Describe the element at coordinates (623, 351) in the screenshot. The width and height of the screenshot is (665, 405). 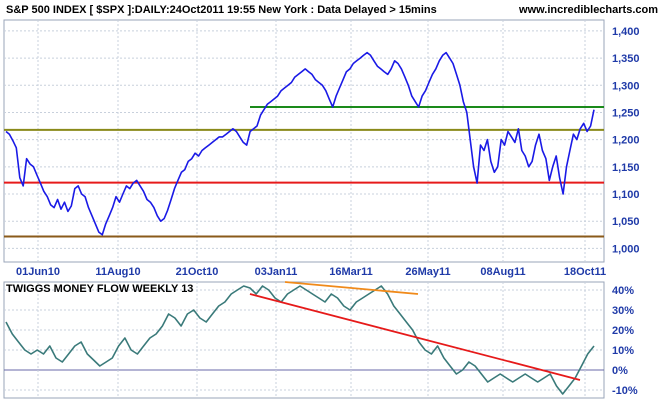
I see `oscillator-y-tick-label: 10%` at that location.